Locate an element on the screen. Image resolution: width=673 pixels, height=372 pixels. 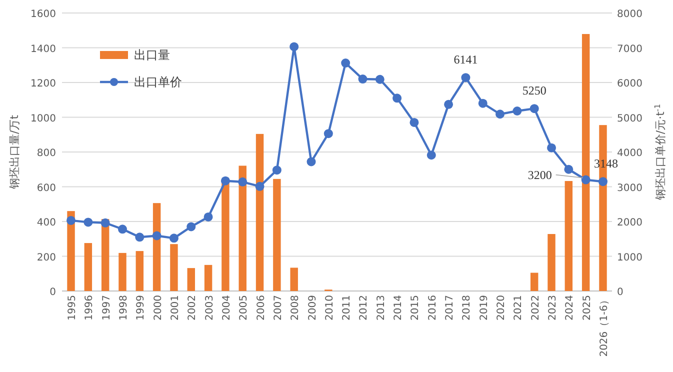
y2-tick-label: 5000 is located at coordinates (629, 118).